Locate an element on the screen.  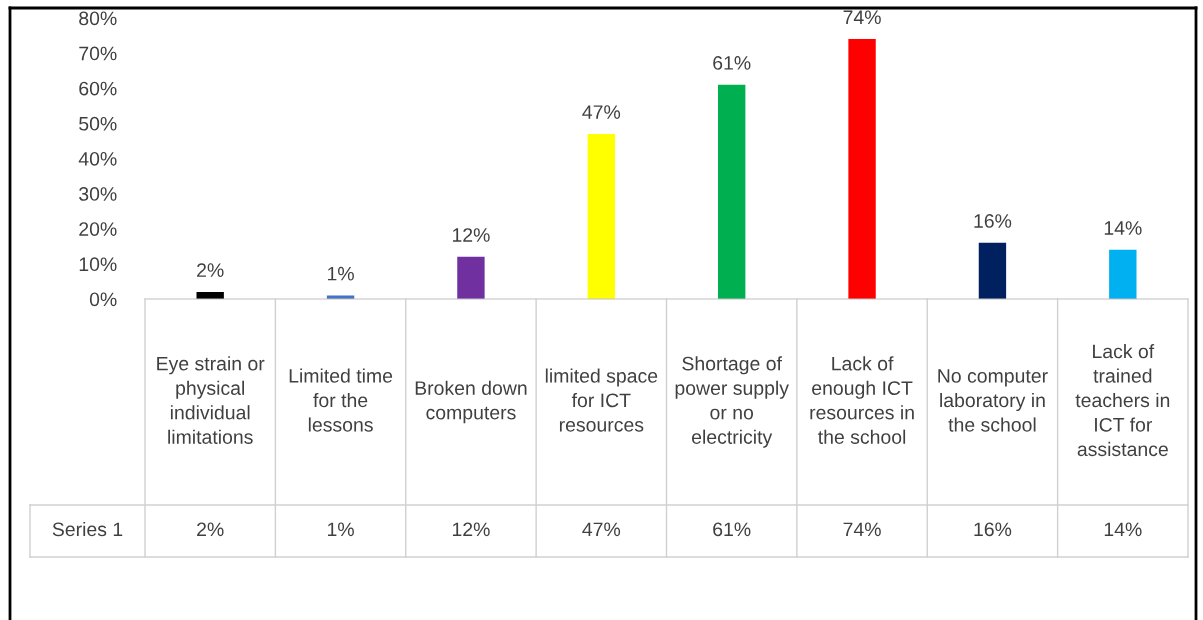
text: 14% is located at coordinates (1123, 228).